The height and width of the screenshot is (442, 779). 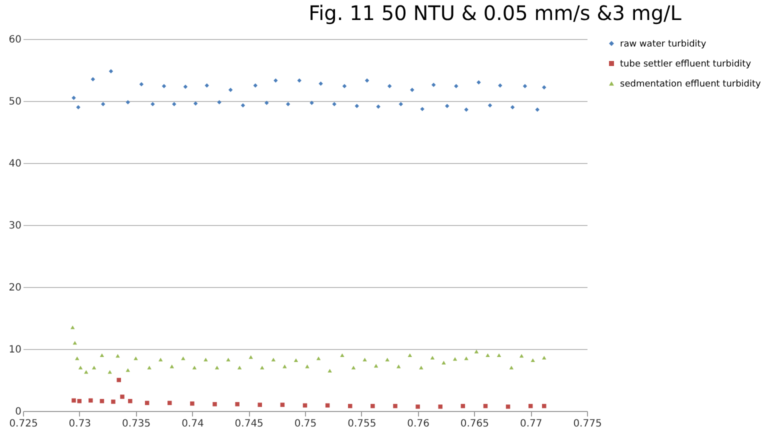 I want to click on x-tick-label: 0.76, so click(x=418, y=424).